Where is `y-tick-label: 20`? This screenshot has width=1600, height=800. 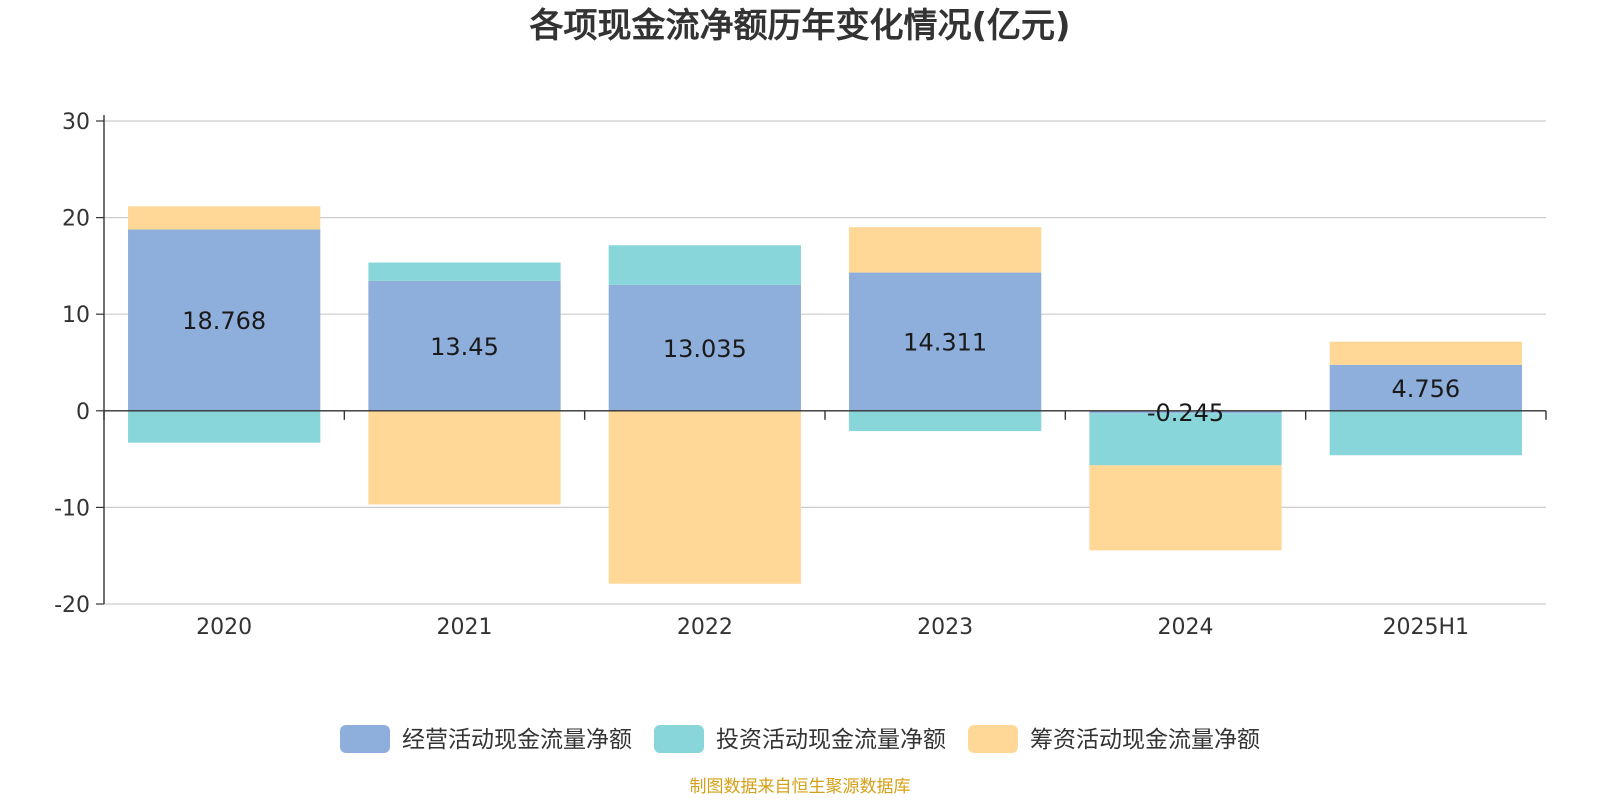
y-tick-label: 20 is located at coordinates (76, 219).